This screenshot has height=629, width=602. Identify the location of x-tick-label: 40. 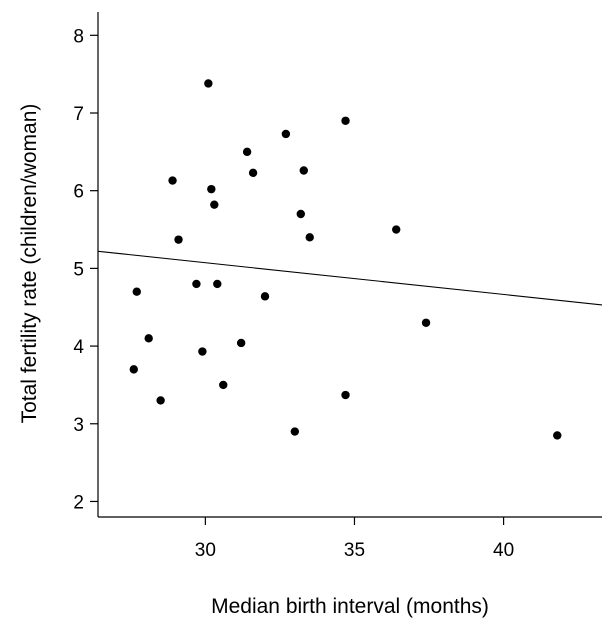
(503, 550).